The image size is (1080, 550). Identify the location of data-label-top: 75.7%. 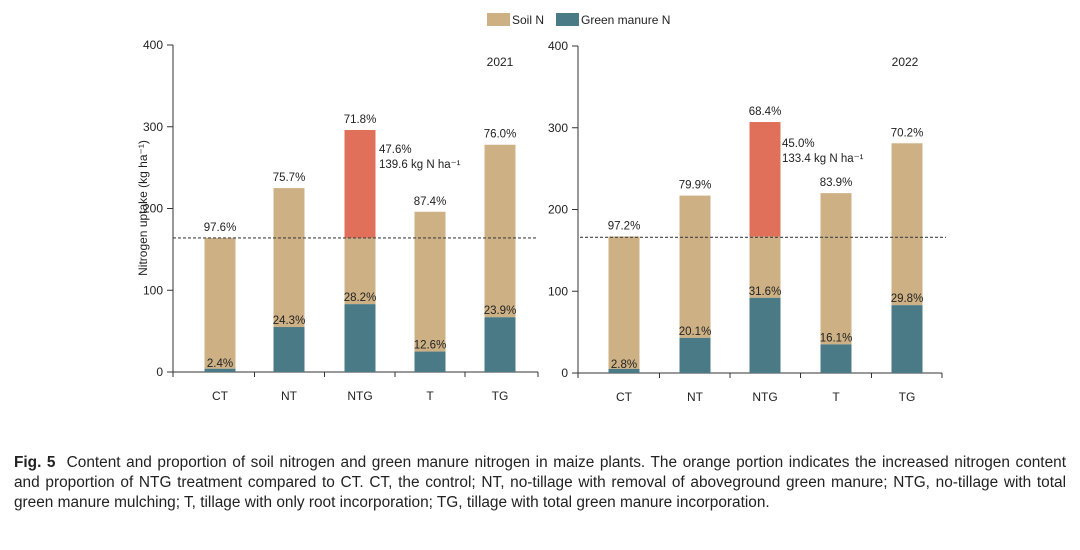
(289, 178).